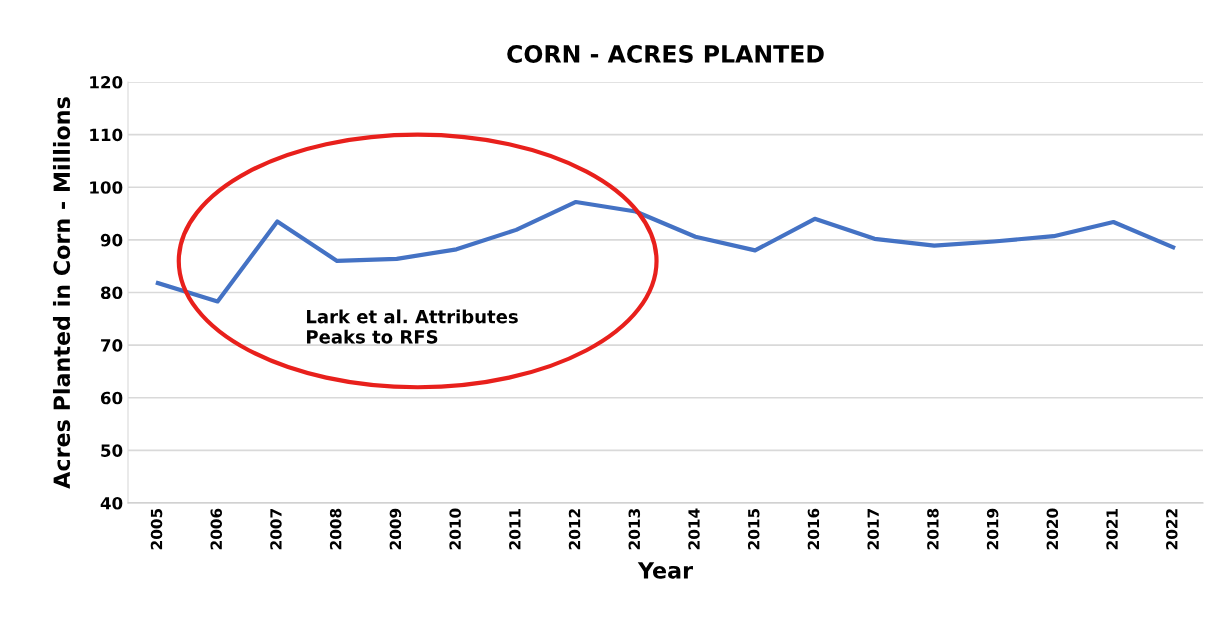  What do you see at coordinates (665, 54) in the screenshot?
I see `chart-title: CORN - ACRES PLANTED` at bounding box center [665, 54].